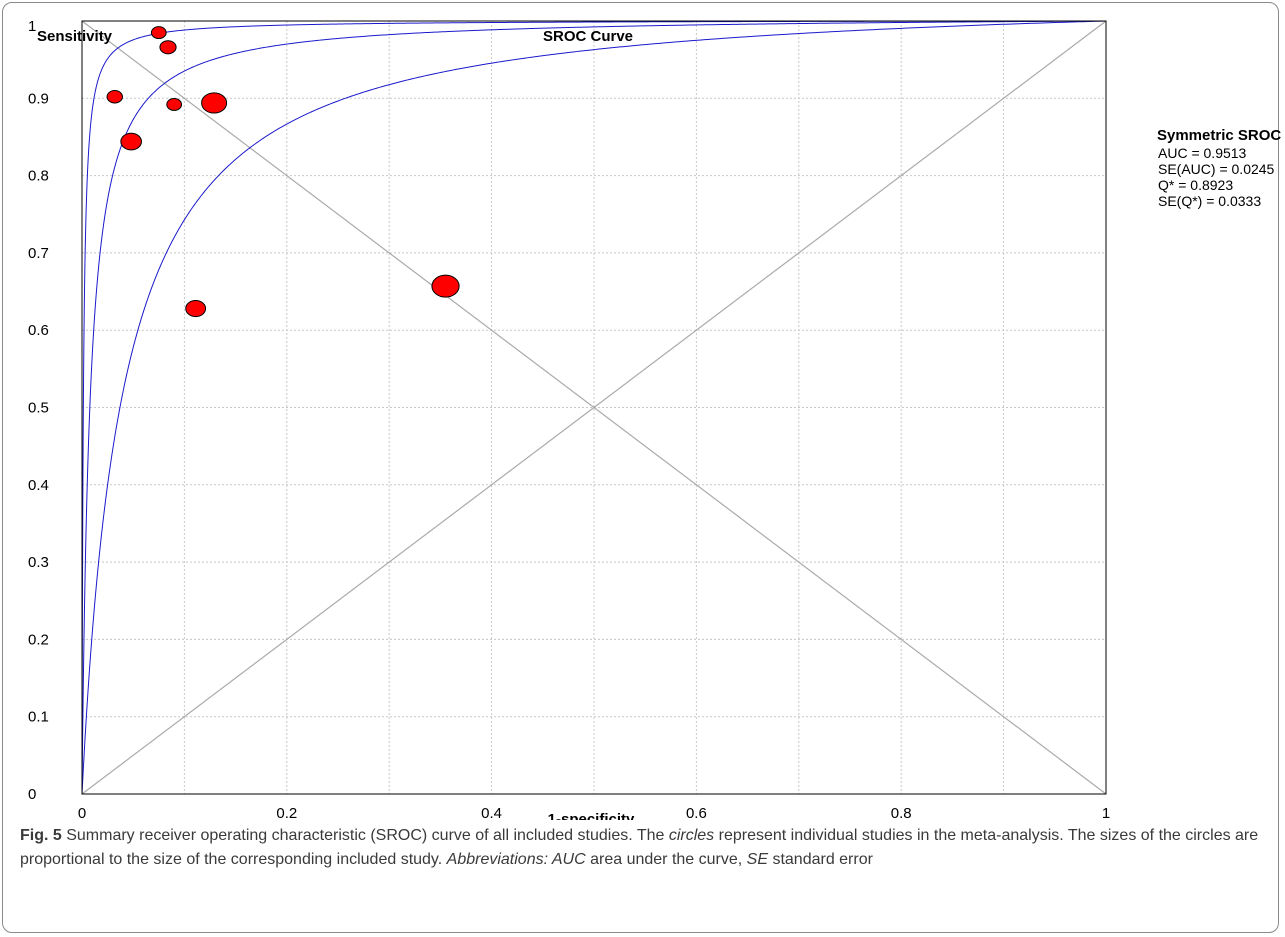  What do you see at coordinates (38, 98) in the screenshot?
I see `y-tick-label: 0.9` at bounding box center [38, 98].